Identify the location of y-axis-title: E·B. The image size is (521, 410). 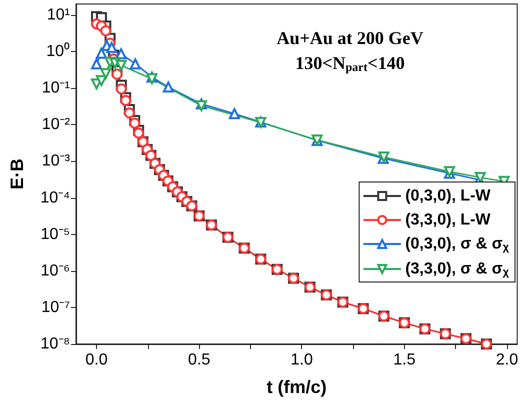
(17, 174).